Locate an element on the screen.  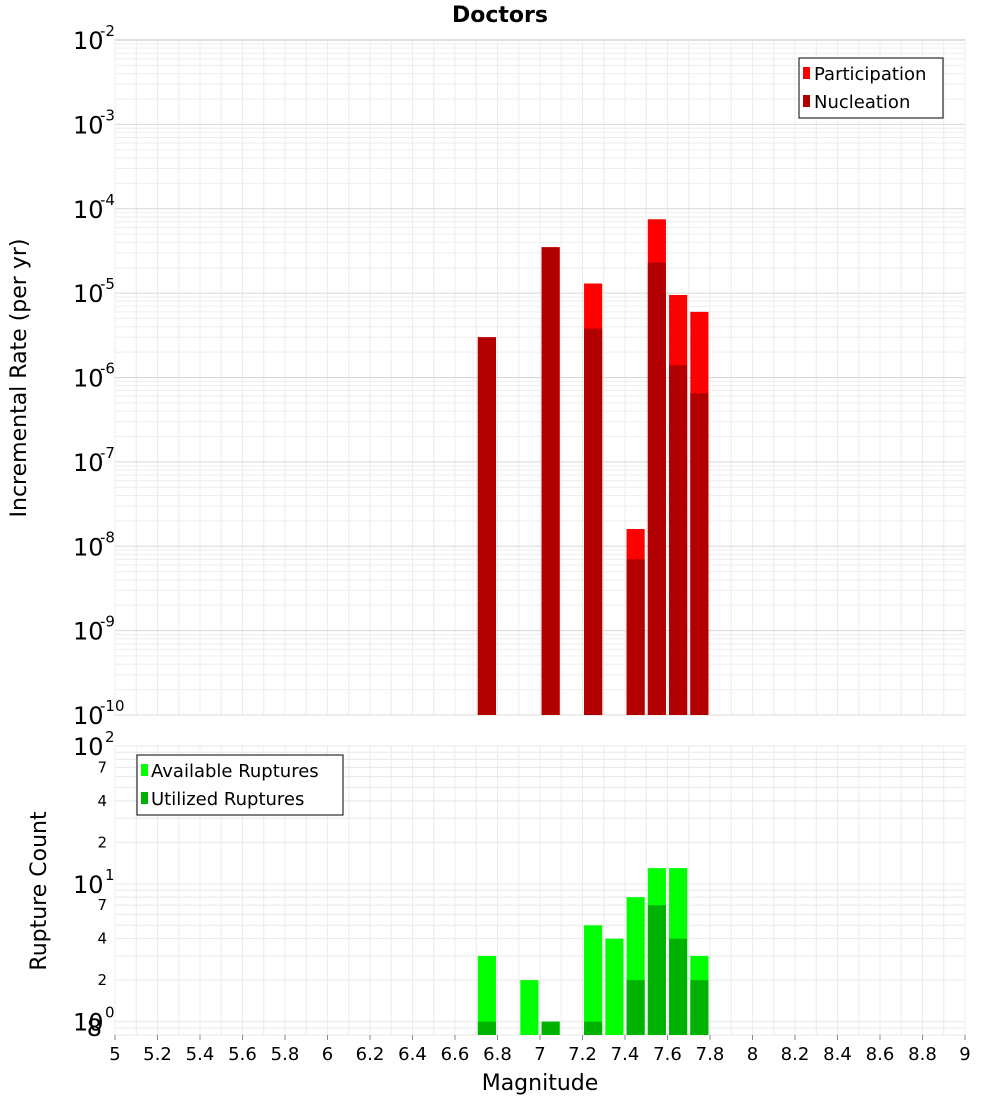
x-tick-label: 7 is located at coordinates (539, 1054).